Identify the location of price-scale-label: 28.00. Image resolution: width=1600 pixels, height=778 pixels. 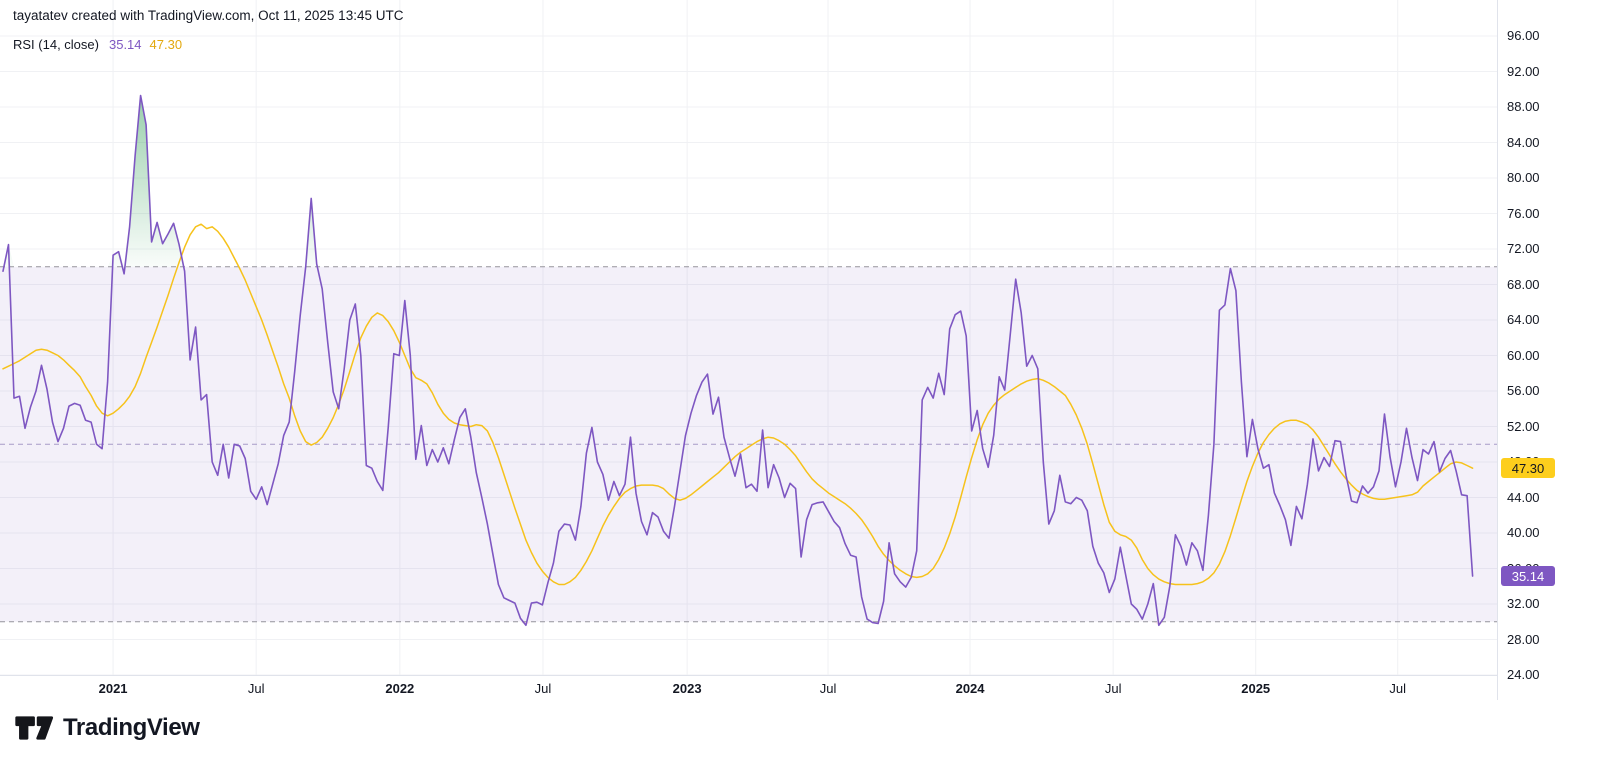
(1523, 639).